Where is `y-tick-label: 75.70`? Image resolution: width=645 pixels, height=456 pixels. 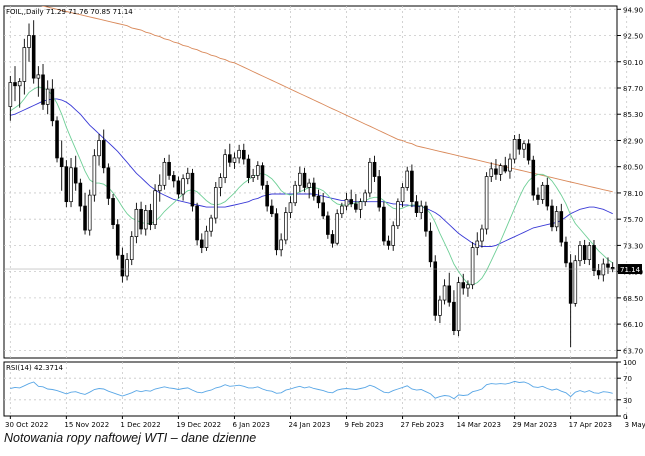 y-tick-label: 75.70 is located at coordinates (633, 220).